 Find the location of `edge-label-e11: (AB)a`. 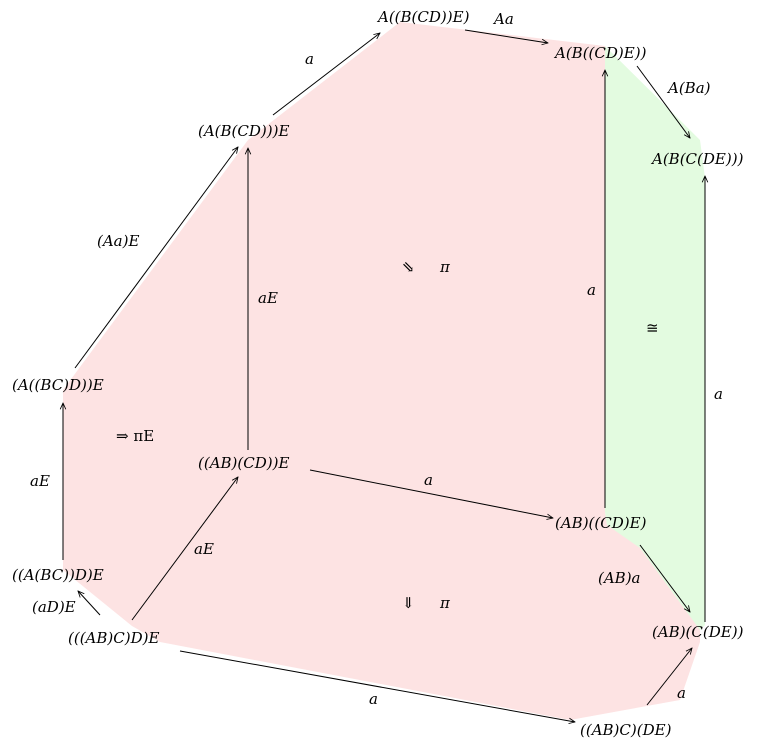

edge-label-e11: (AB)a is located at coordinates (619, 578).